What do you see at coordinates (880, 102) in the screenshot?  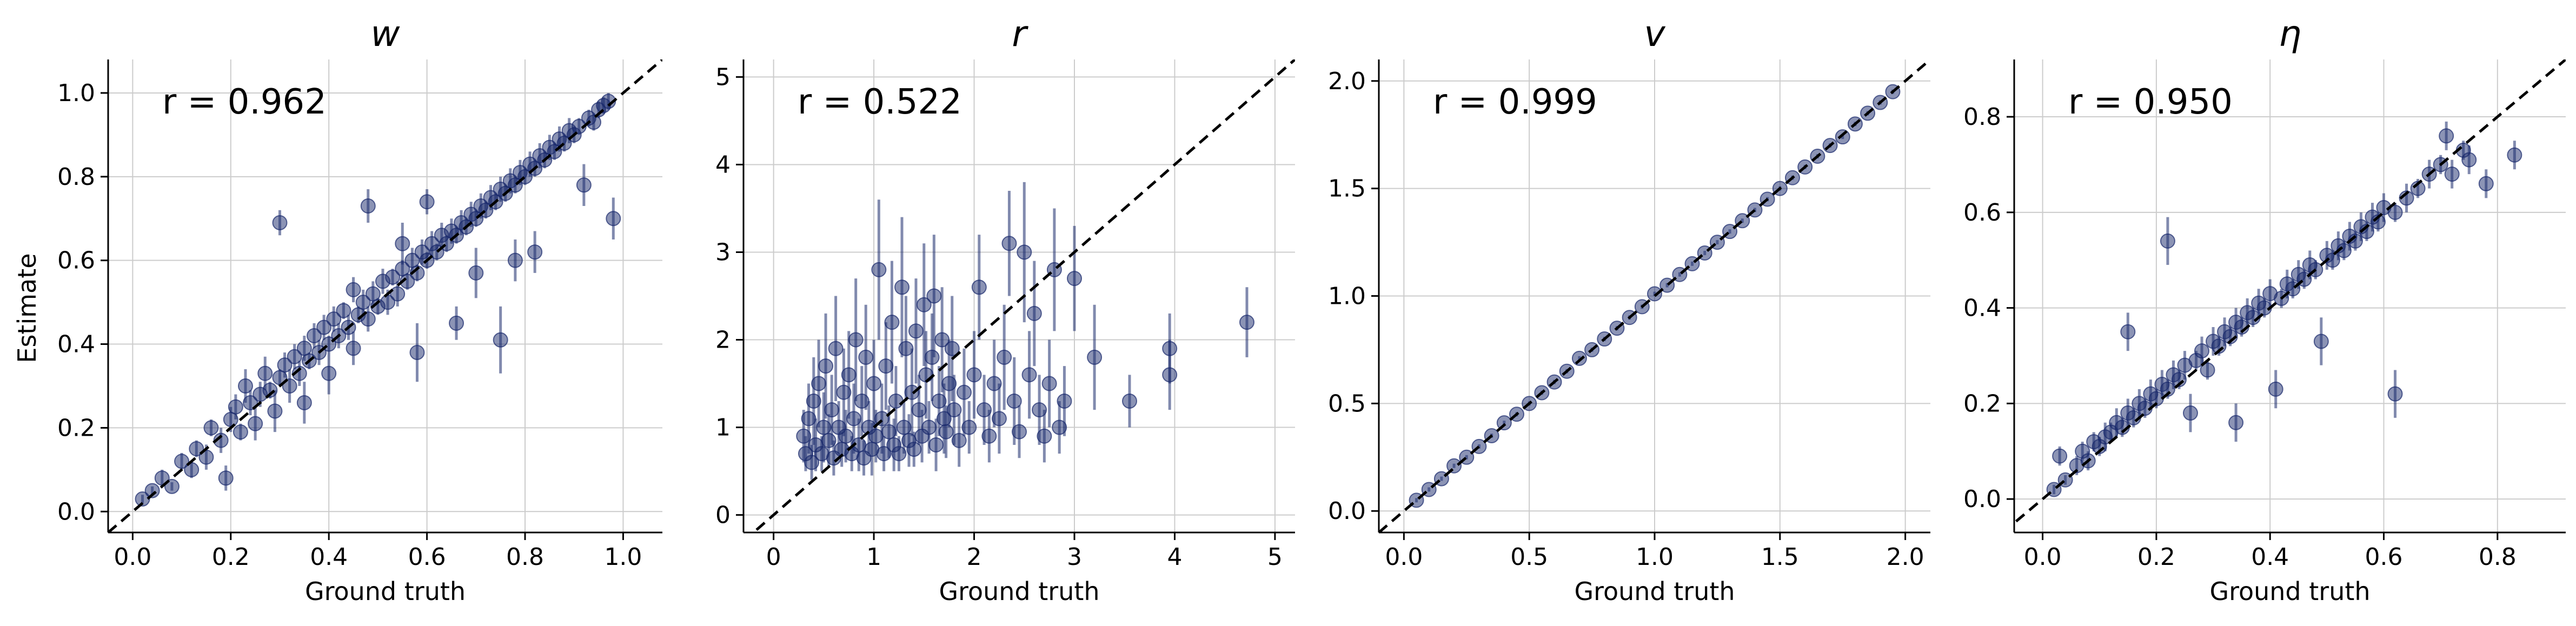 I see `correlation-annotation: r = 0.522` at bounding box center [880, 102].